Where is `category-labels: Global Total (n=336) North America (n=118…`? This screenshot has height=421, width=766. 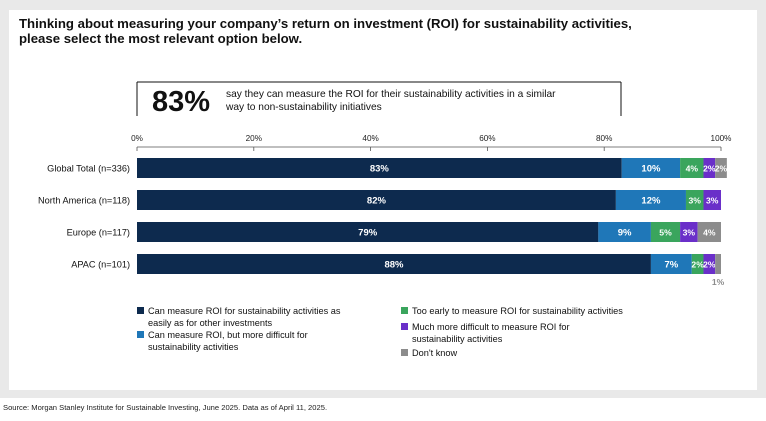
category-labels: Global Total (n=336) North America (n=118… is located at coordinates (84, 217).